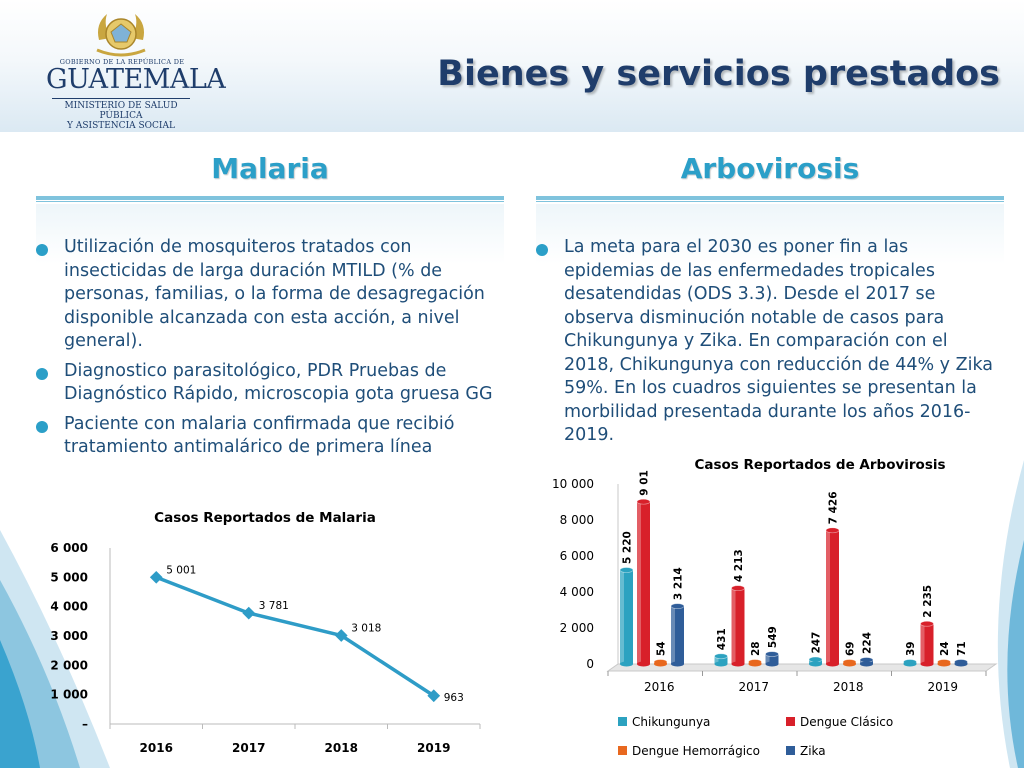 This screenshot has width=1024, height=768. I want to click on bar-data-label: 3 214, so click(679, 583).